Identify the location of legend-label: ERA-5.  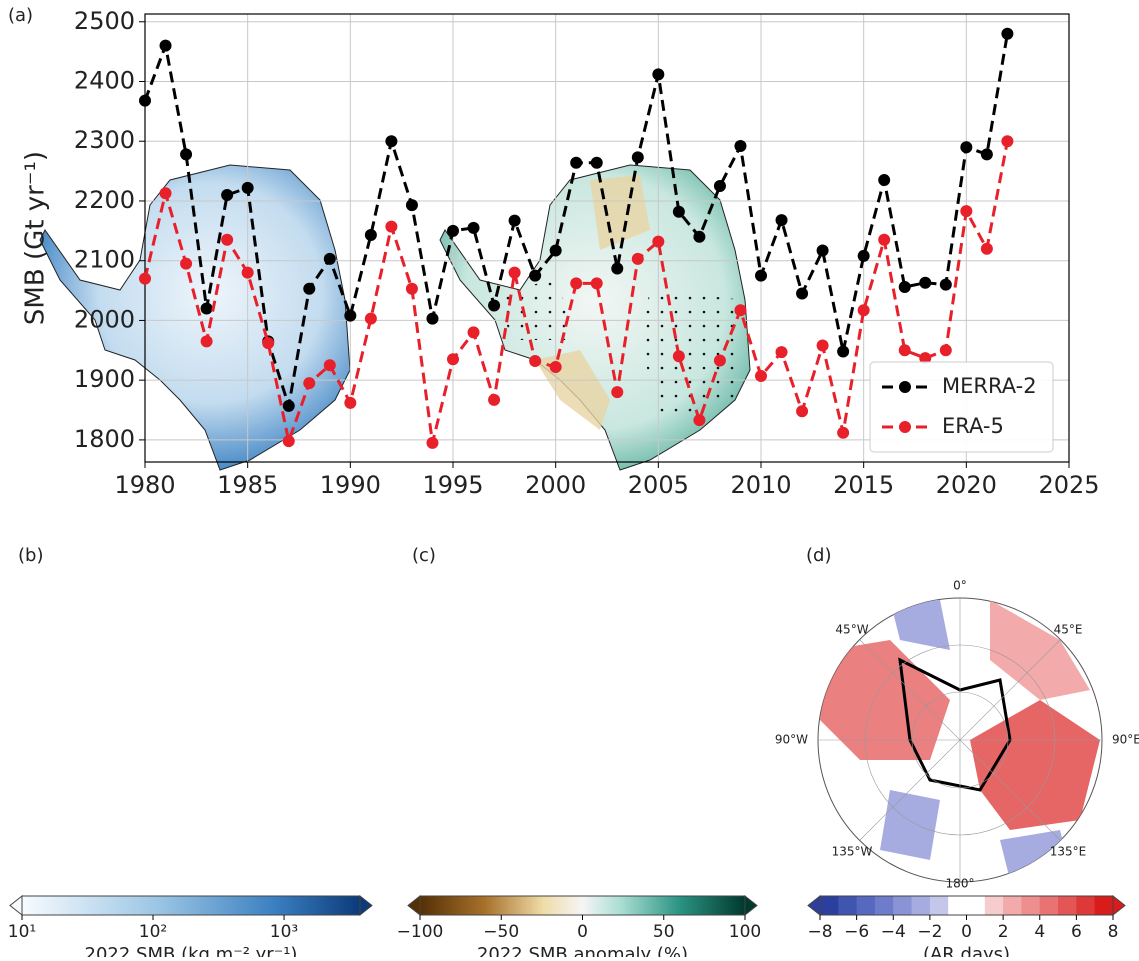
(973, 426).